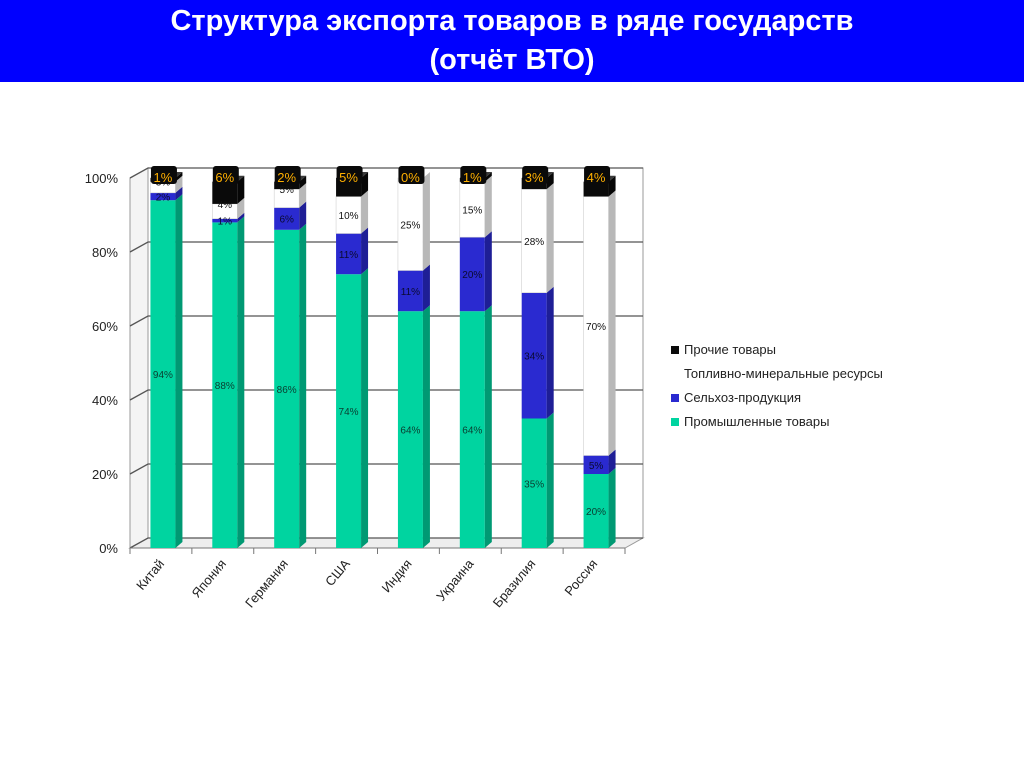 The height and width of the screenshot is (768, 1024). Describe the element at coordinates (105, 474) in the screenshot. I see `y-tick-label: 20%` at that location.